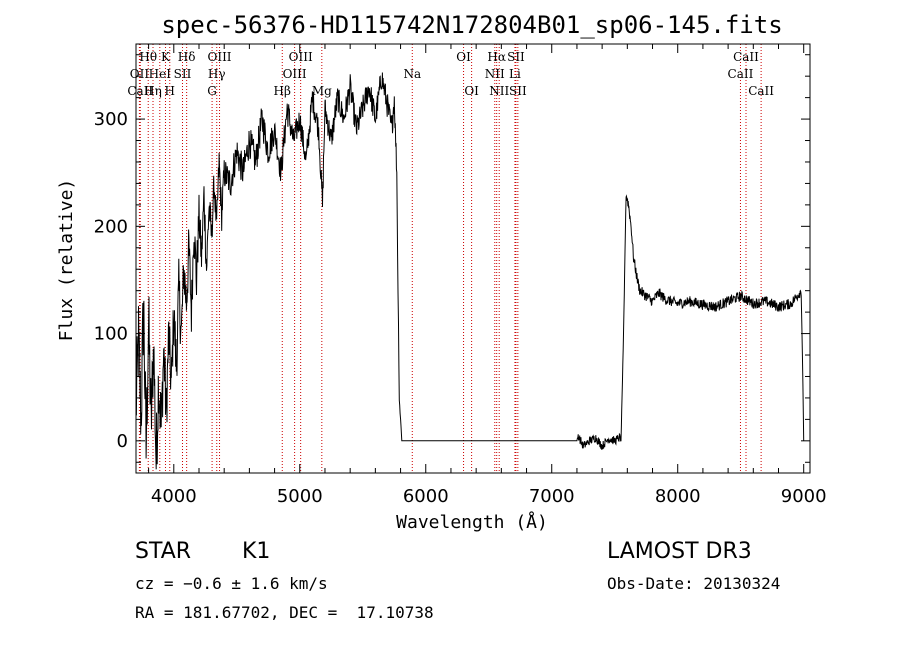 The height and width of the screenshot is (649, 900). I want to click on line-label: Hα, so click(496, 57).